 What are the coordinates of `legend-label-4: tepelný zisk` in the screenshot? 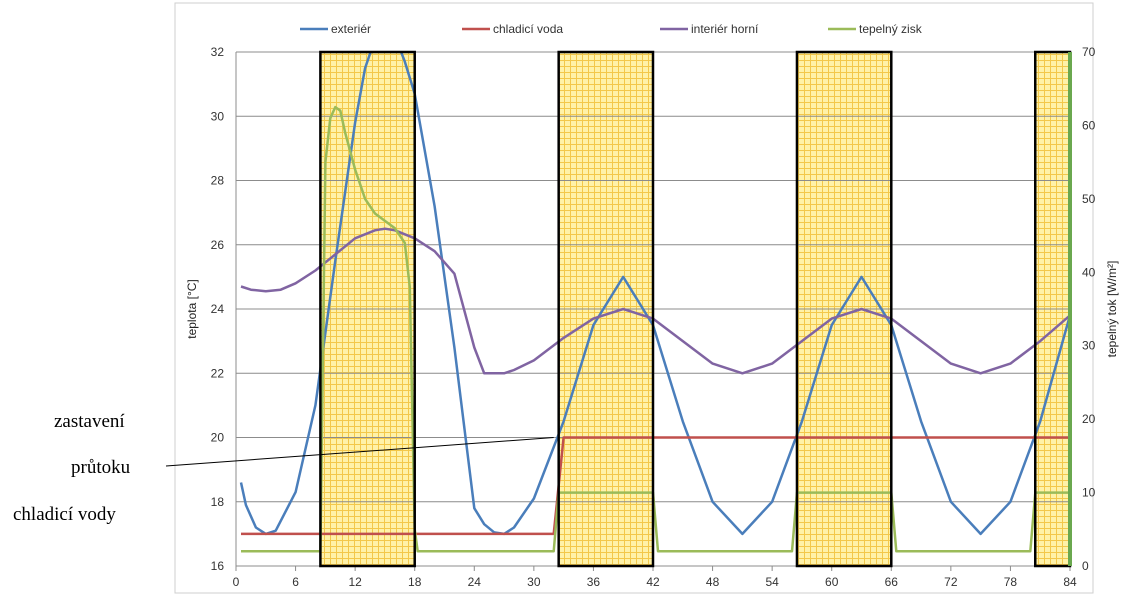 It's located at (891, 29).